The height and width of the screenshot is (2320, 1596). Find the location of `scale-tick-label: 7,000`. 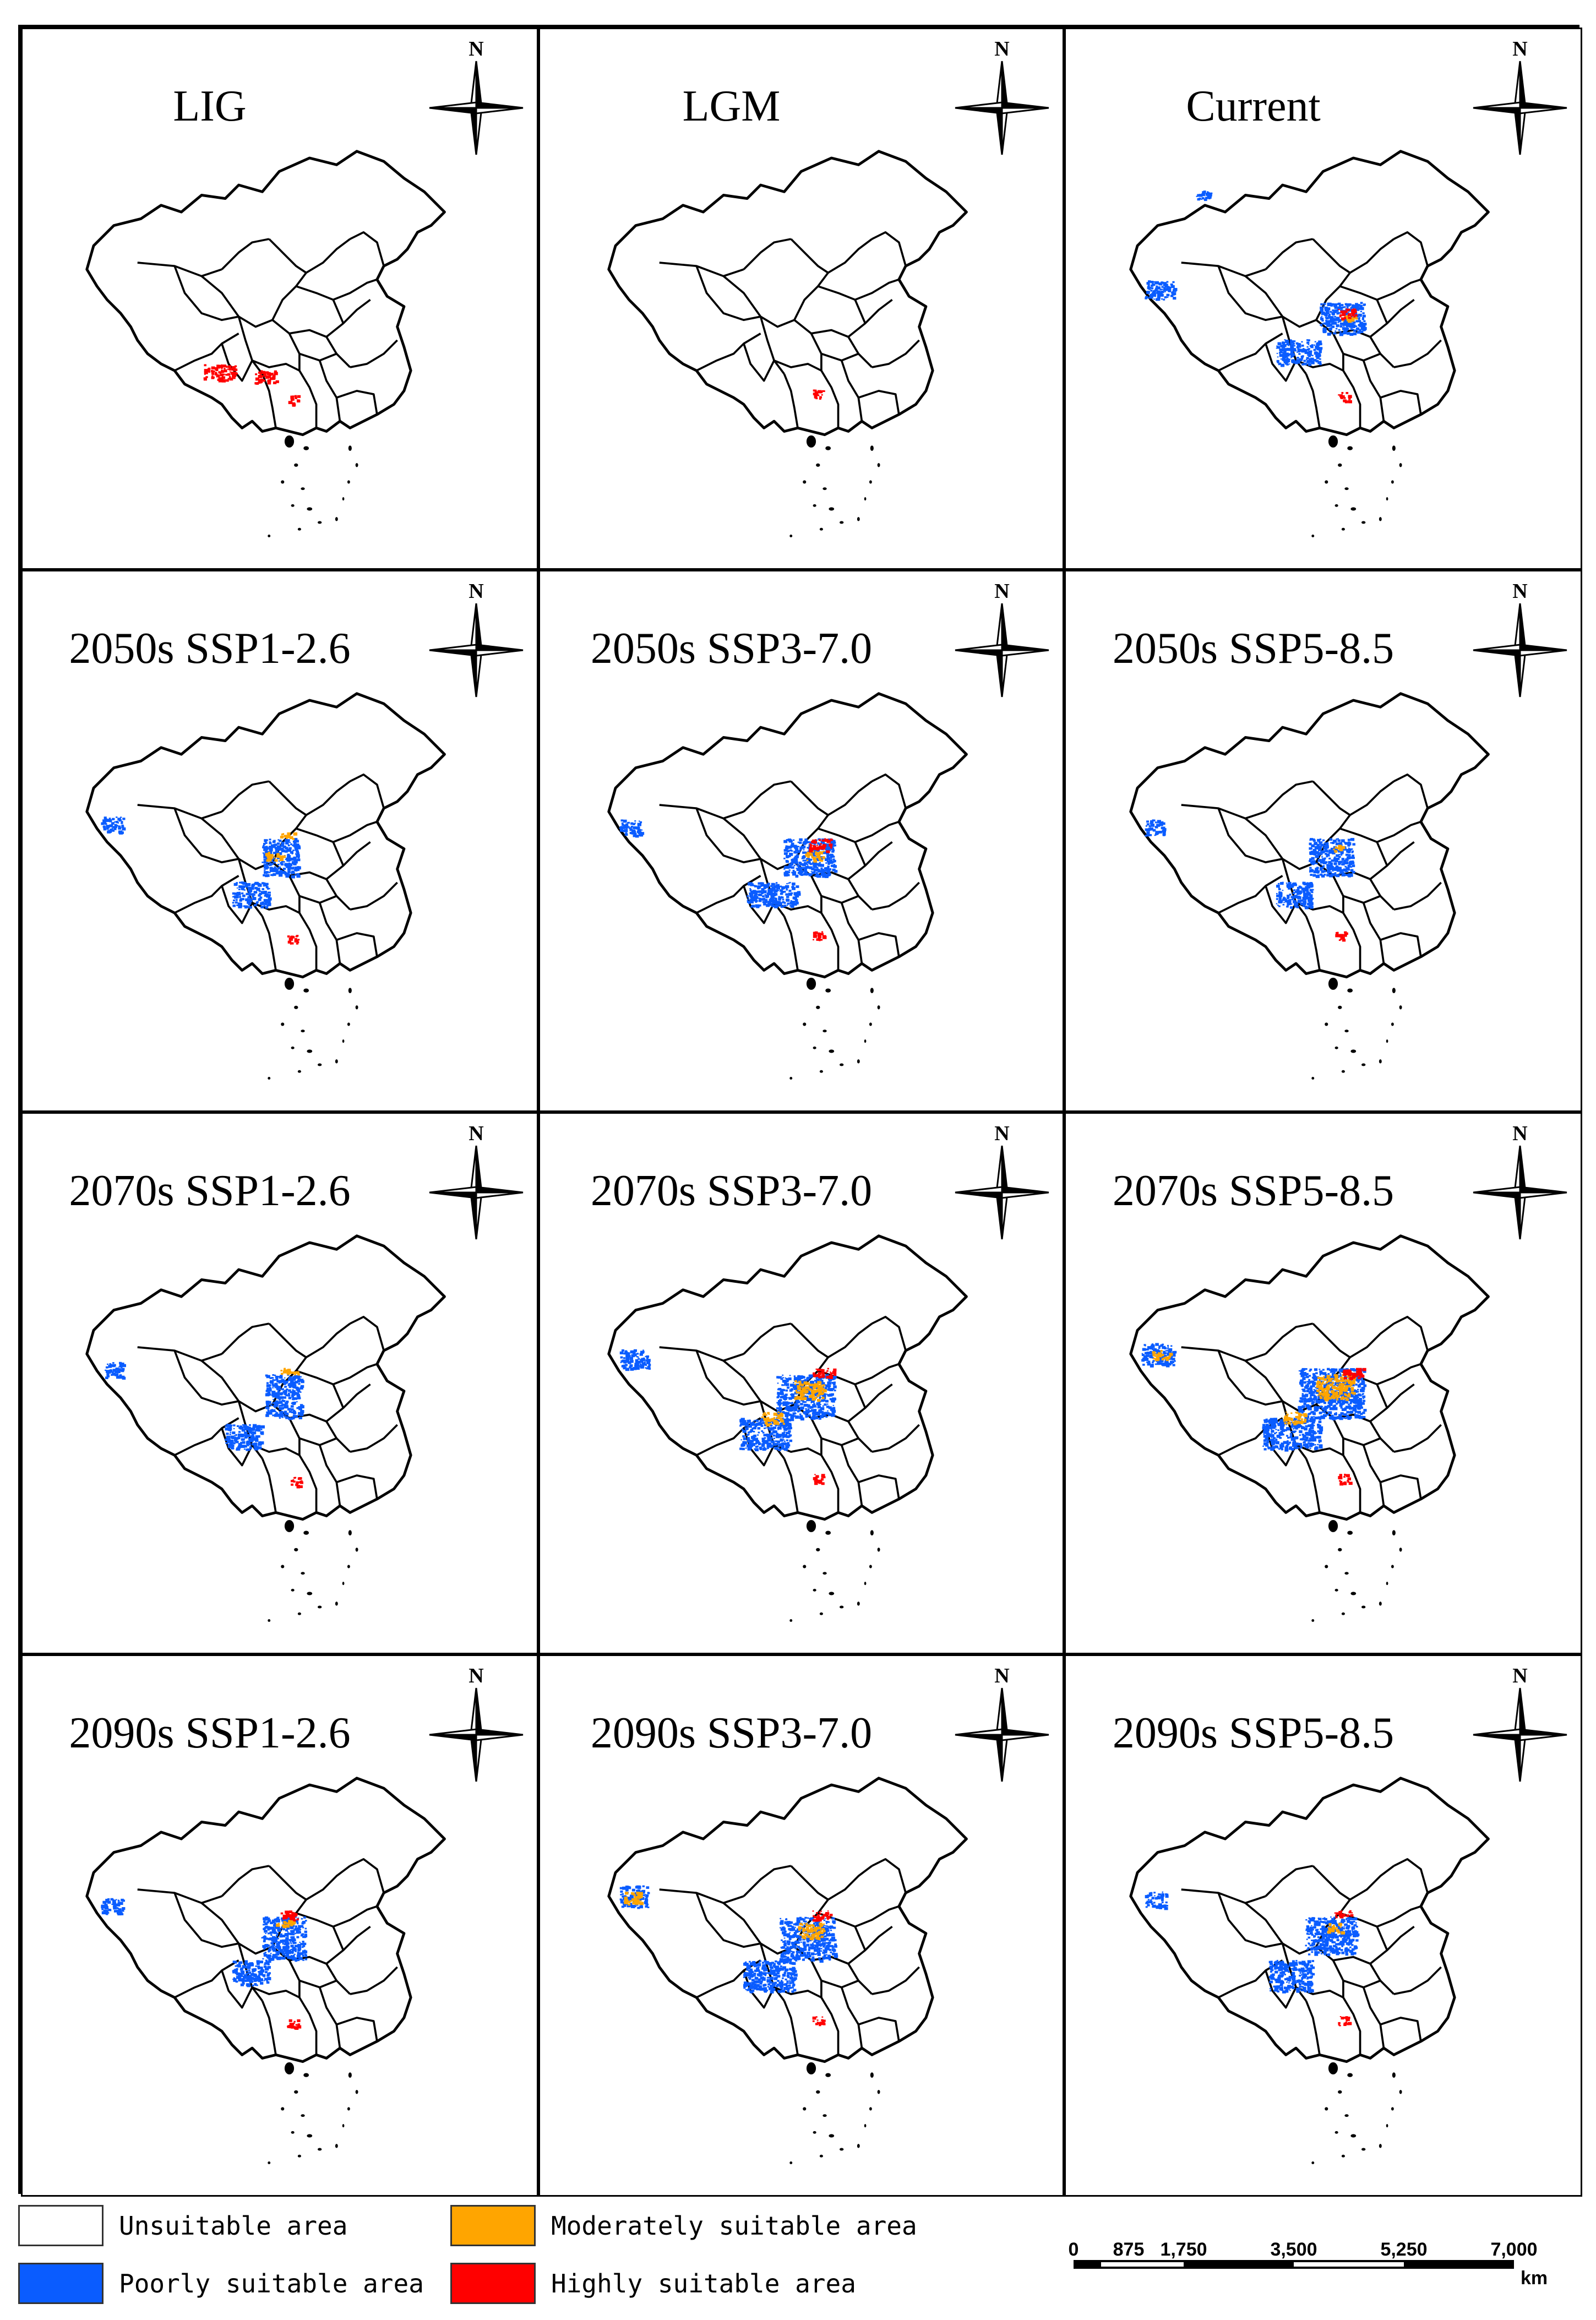

scale-tick-label: 7,000 is located at coordinates (1513, 2250).